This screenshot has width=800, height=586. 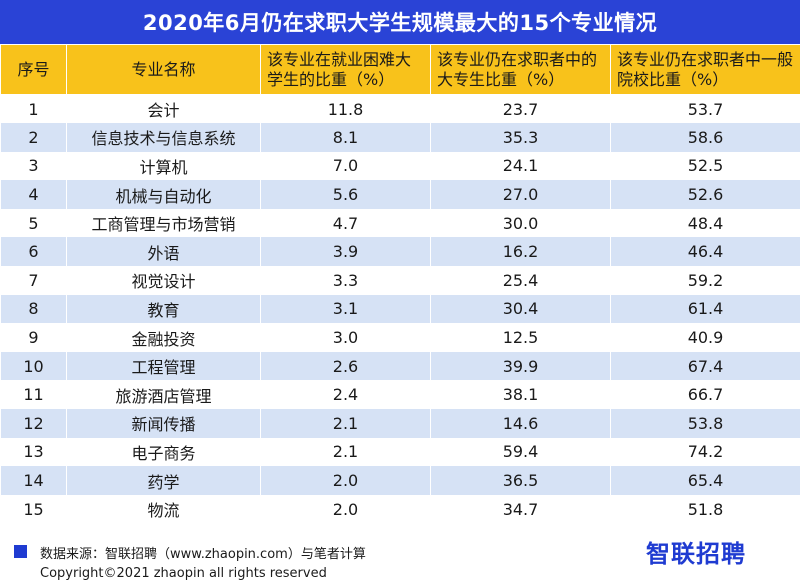 I want to click on table-row: 10 工程管理 2.6 39.9 67.4, so click(x=400, y=366).